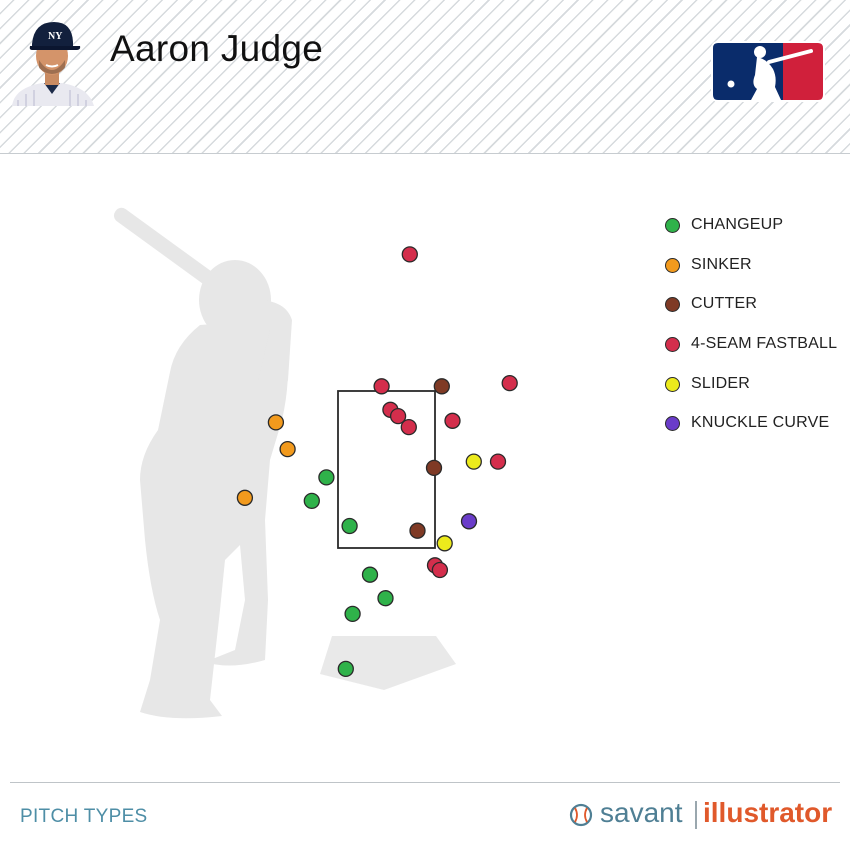 The height and width of the screenshot is (850, 850). I want to click on legend-label: SLIDER, so click(720, 383).